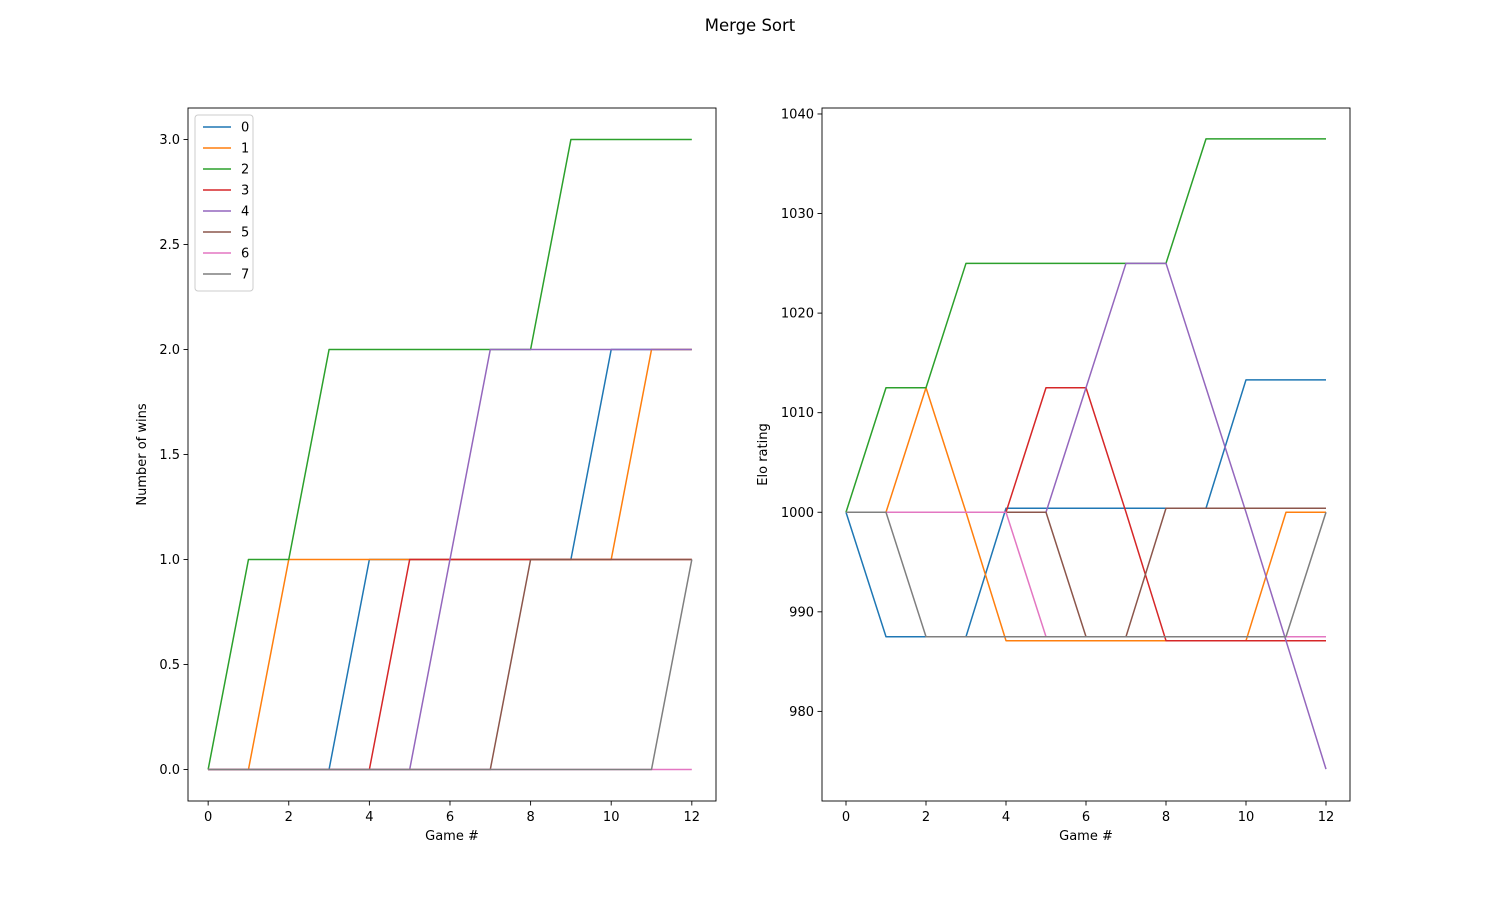  What do you see at coordinates (801, 612) in the screenshot?
I see `y-tick-label: 990` at bounding box center [801, 612].